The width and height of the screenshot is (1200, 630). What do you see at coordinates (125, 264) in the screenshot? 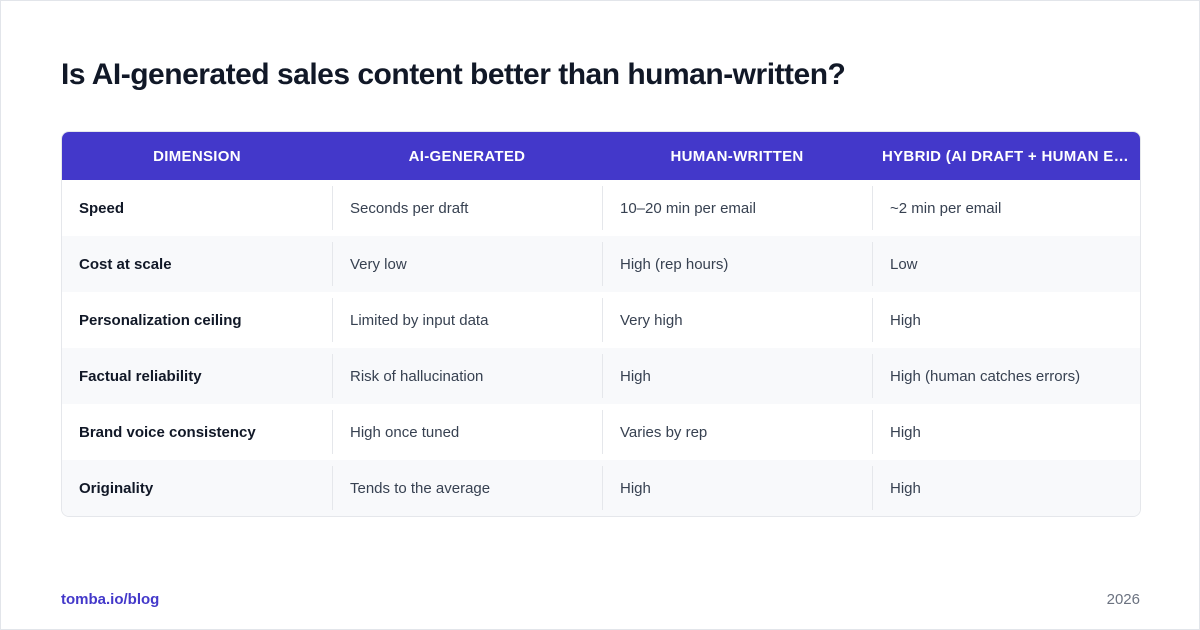
I see `cell-dimension: Cost at scale` at bounding box center [125, 264].